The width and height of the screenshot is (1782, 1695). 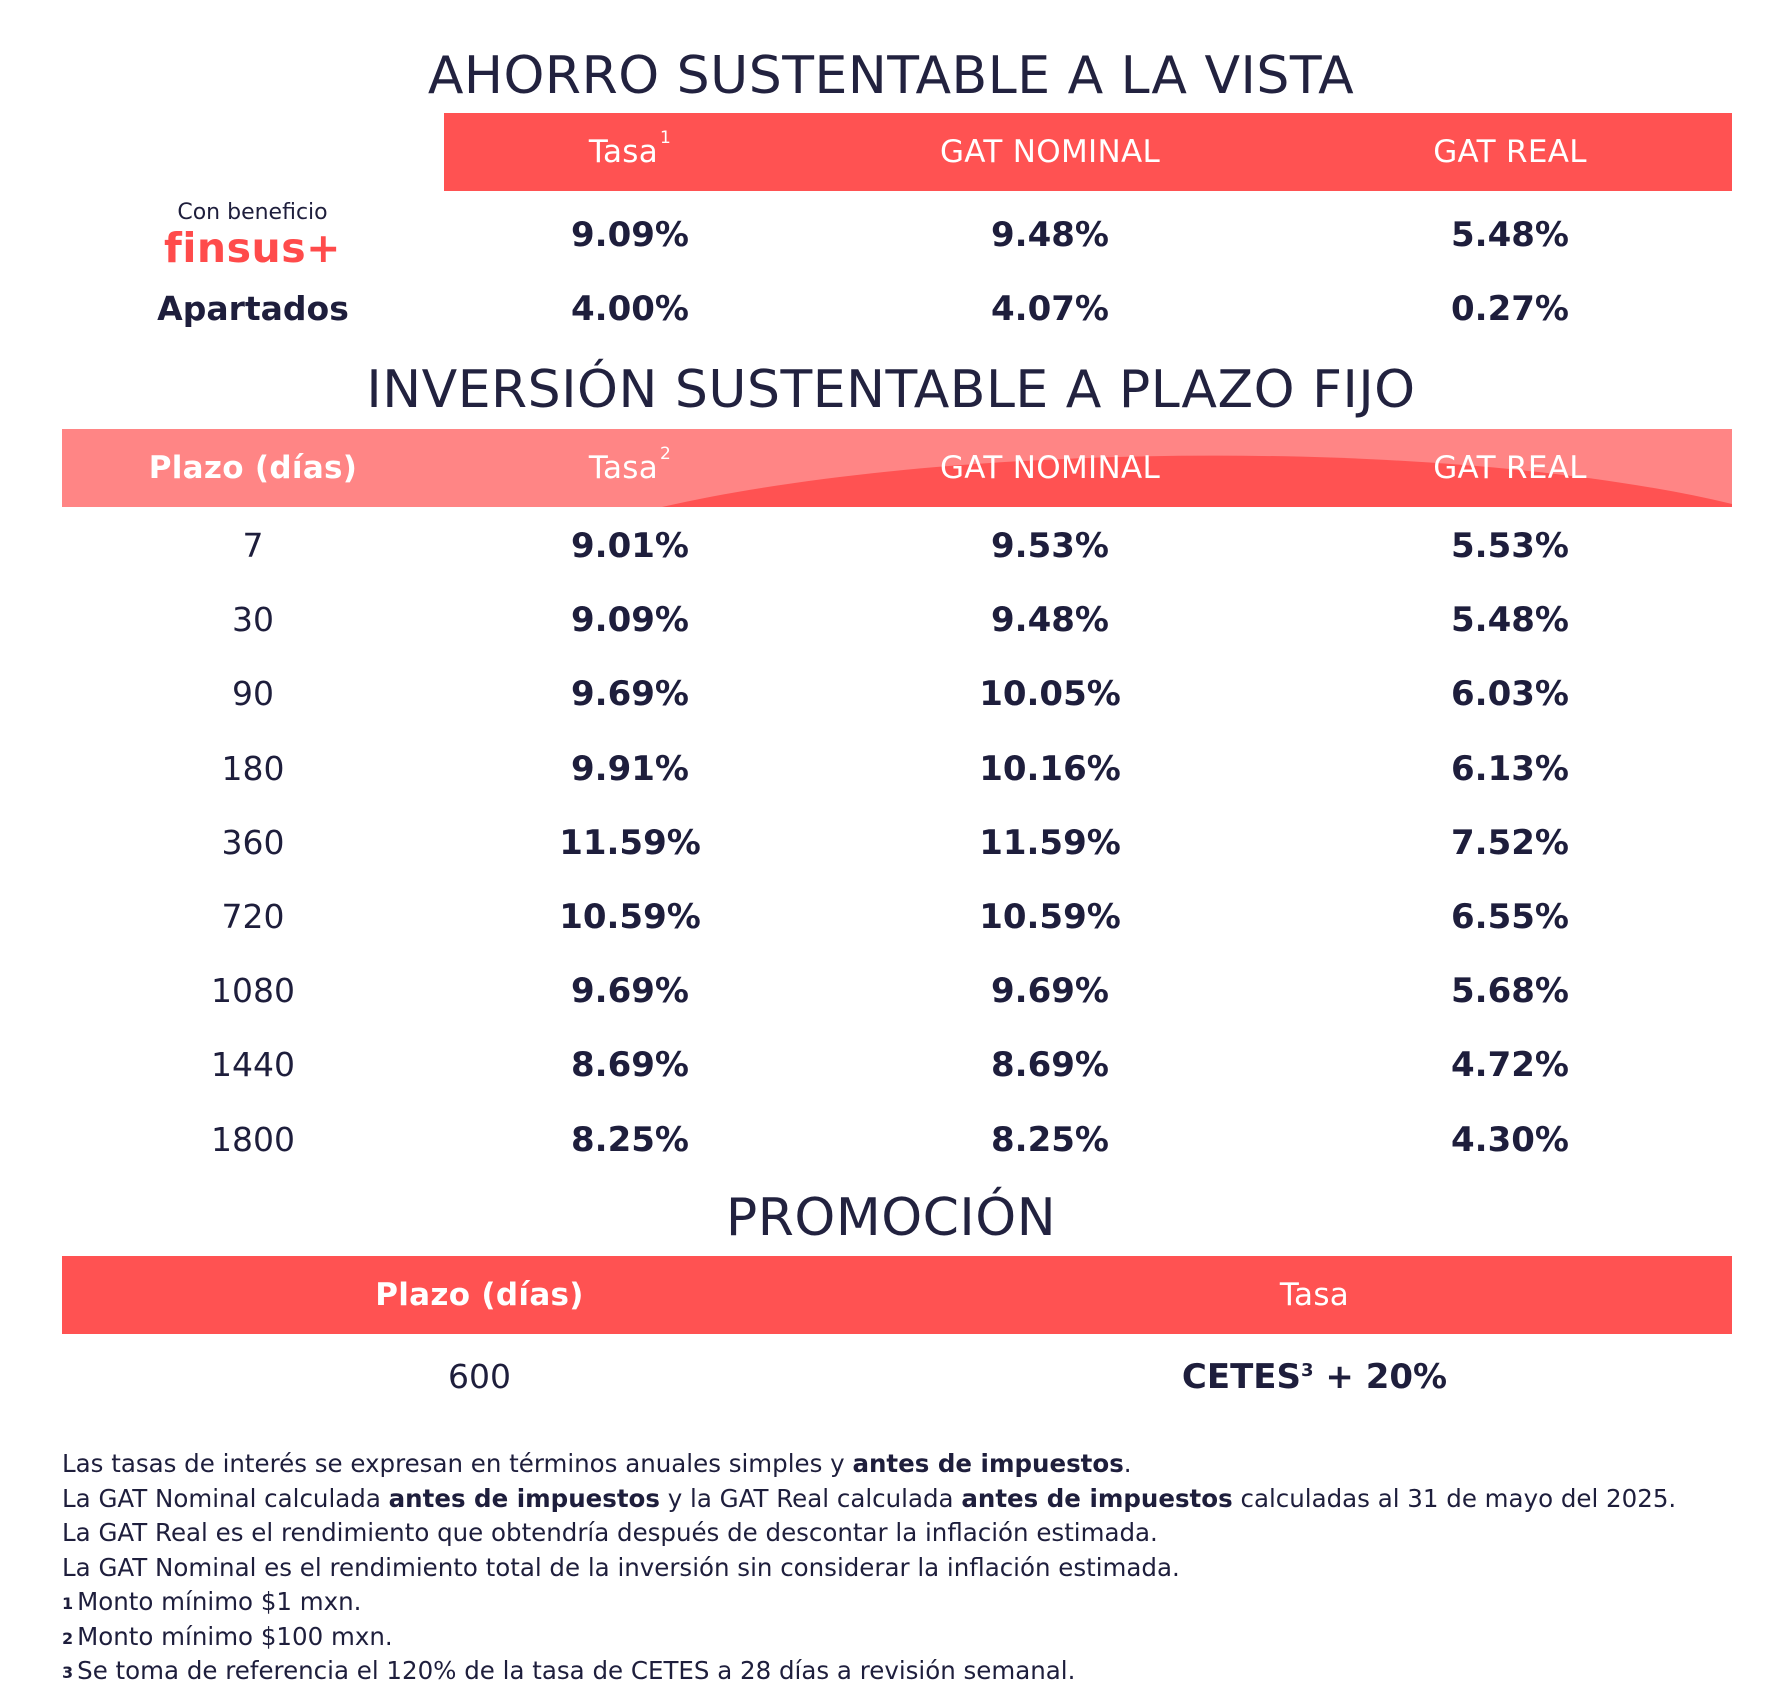 I want to click on ahorro-title: AHORRO SUSTENTABLE A LA VISTA, so click(x=891, y=76).